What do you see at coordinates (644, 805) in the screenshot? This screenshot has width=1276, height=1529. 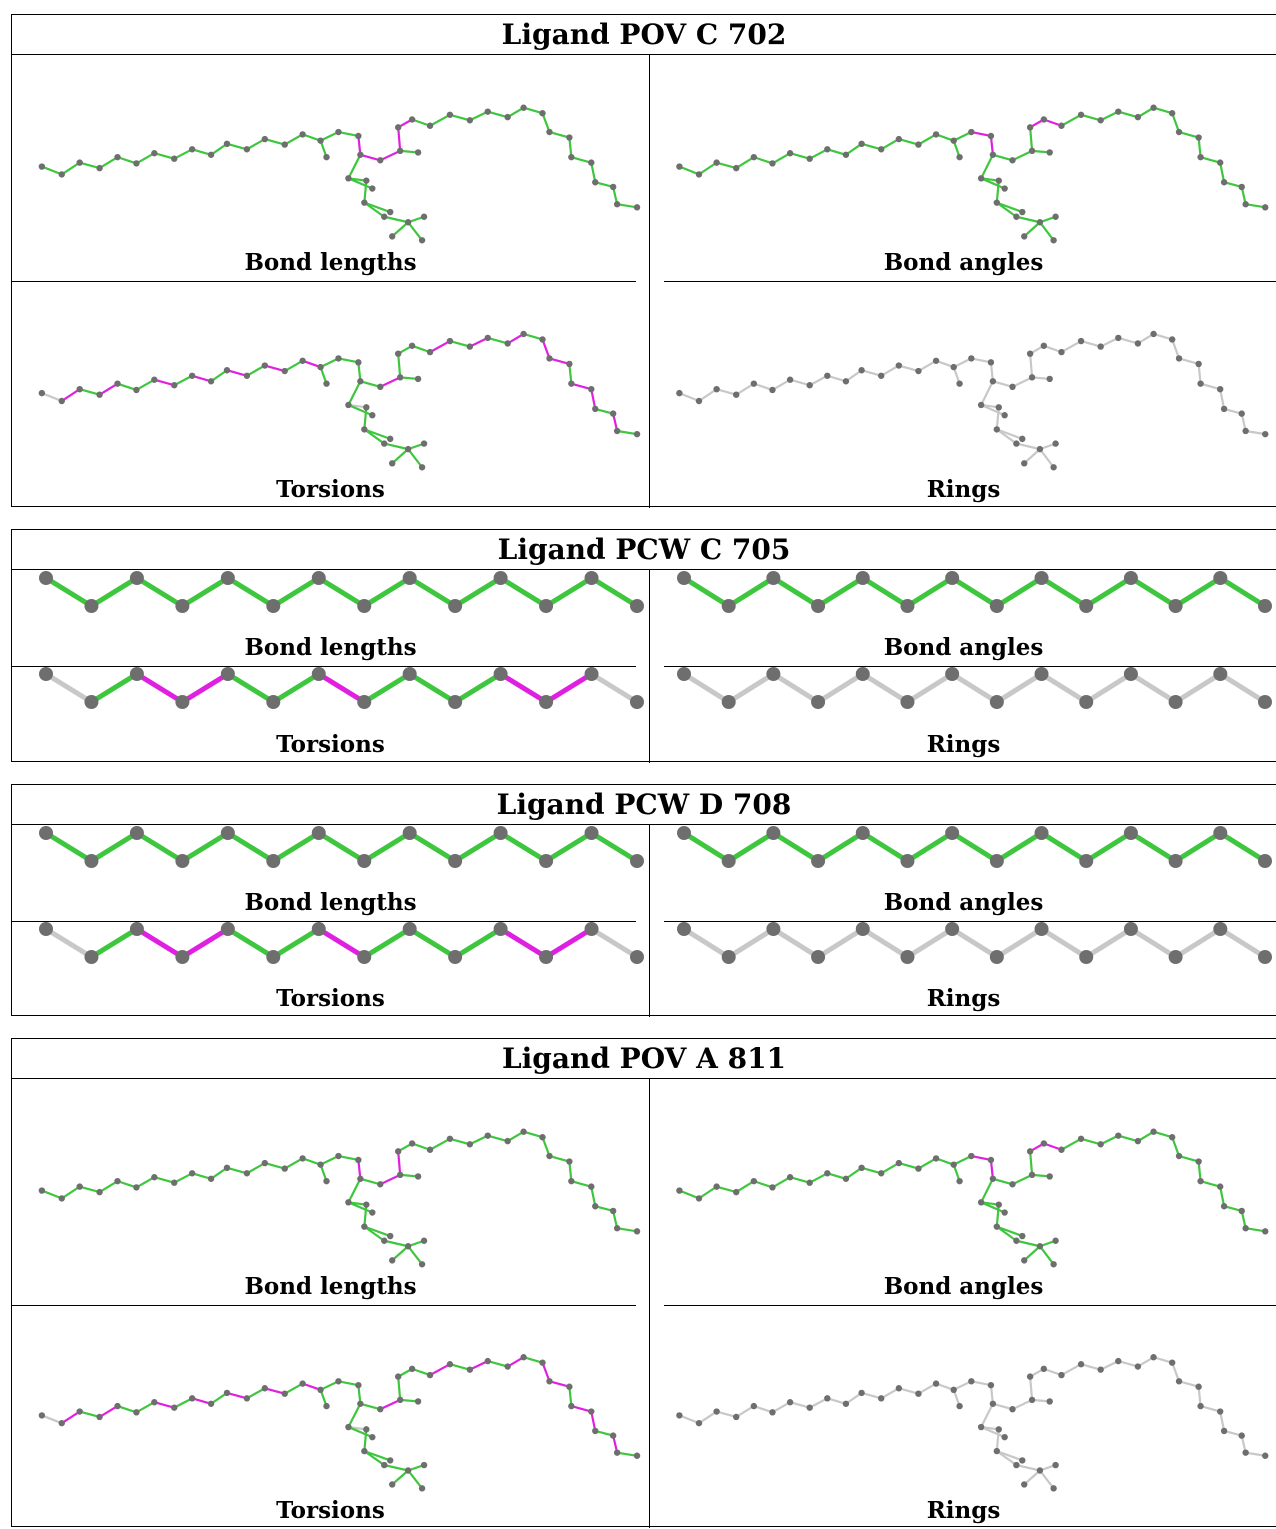 I see `ligand-title: Ligand PCW D 708` at bounding box center [644, 805].